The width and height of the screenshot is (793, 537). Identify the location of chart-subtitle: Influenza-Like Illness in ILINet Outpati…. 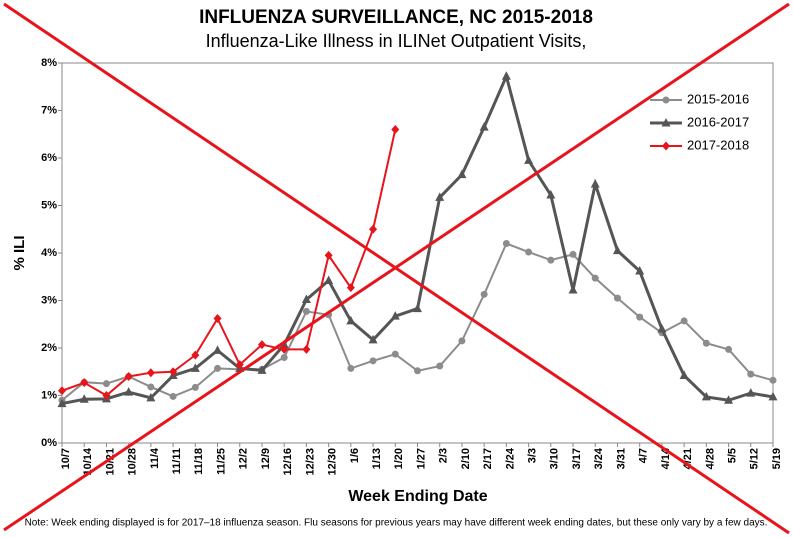
(396, 41).